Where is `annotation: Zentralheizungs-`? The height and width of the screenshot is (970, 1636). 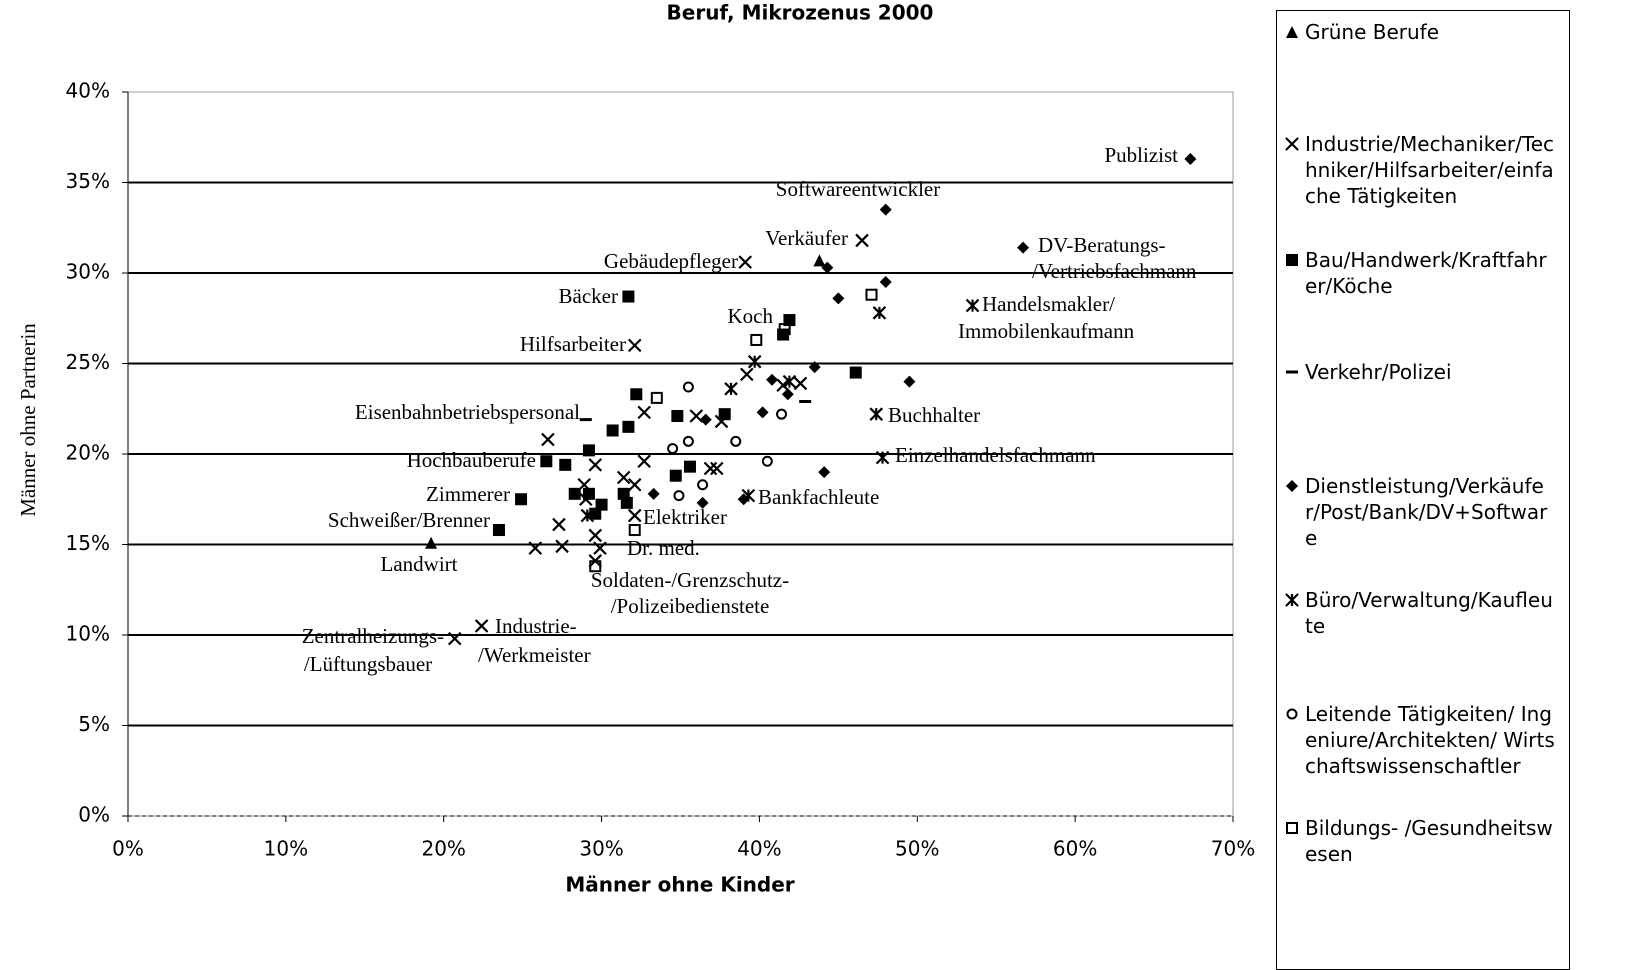
annotation: Zentralheizungs- is located at coordinates (373, 636).